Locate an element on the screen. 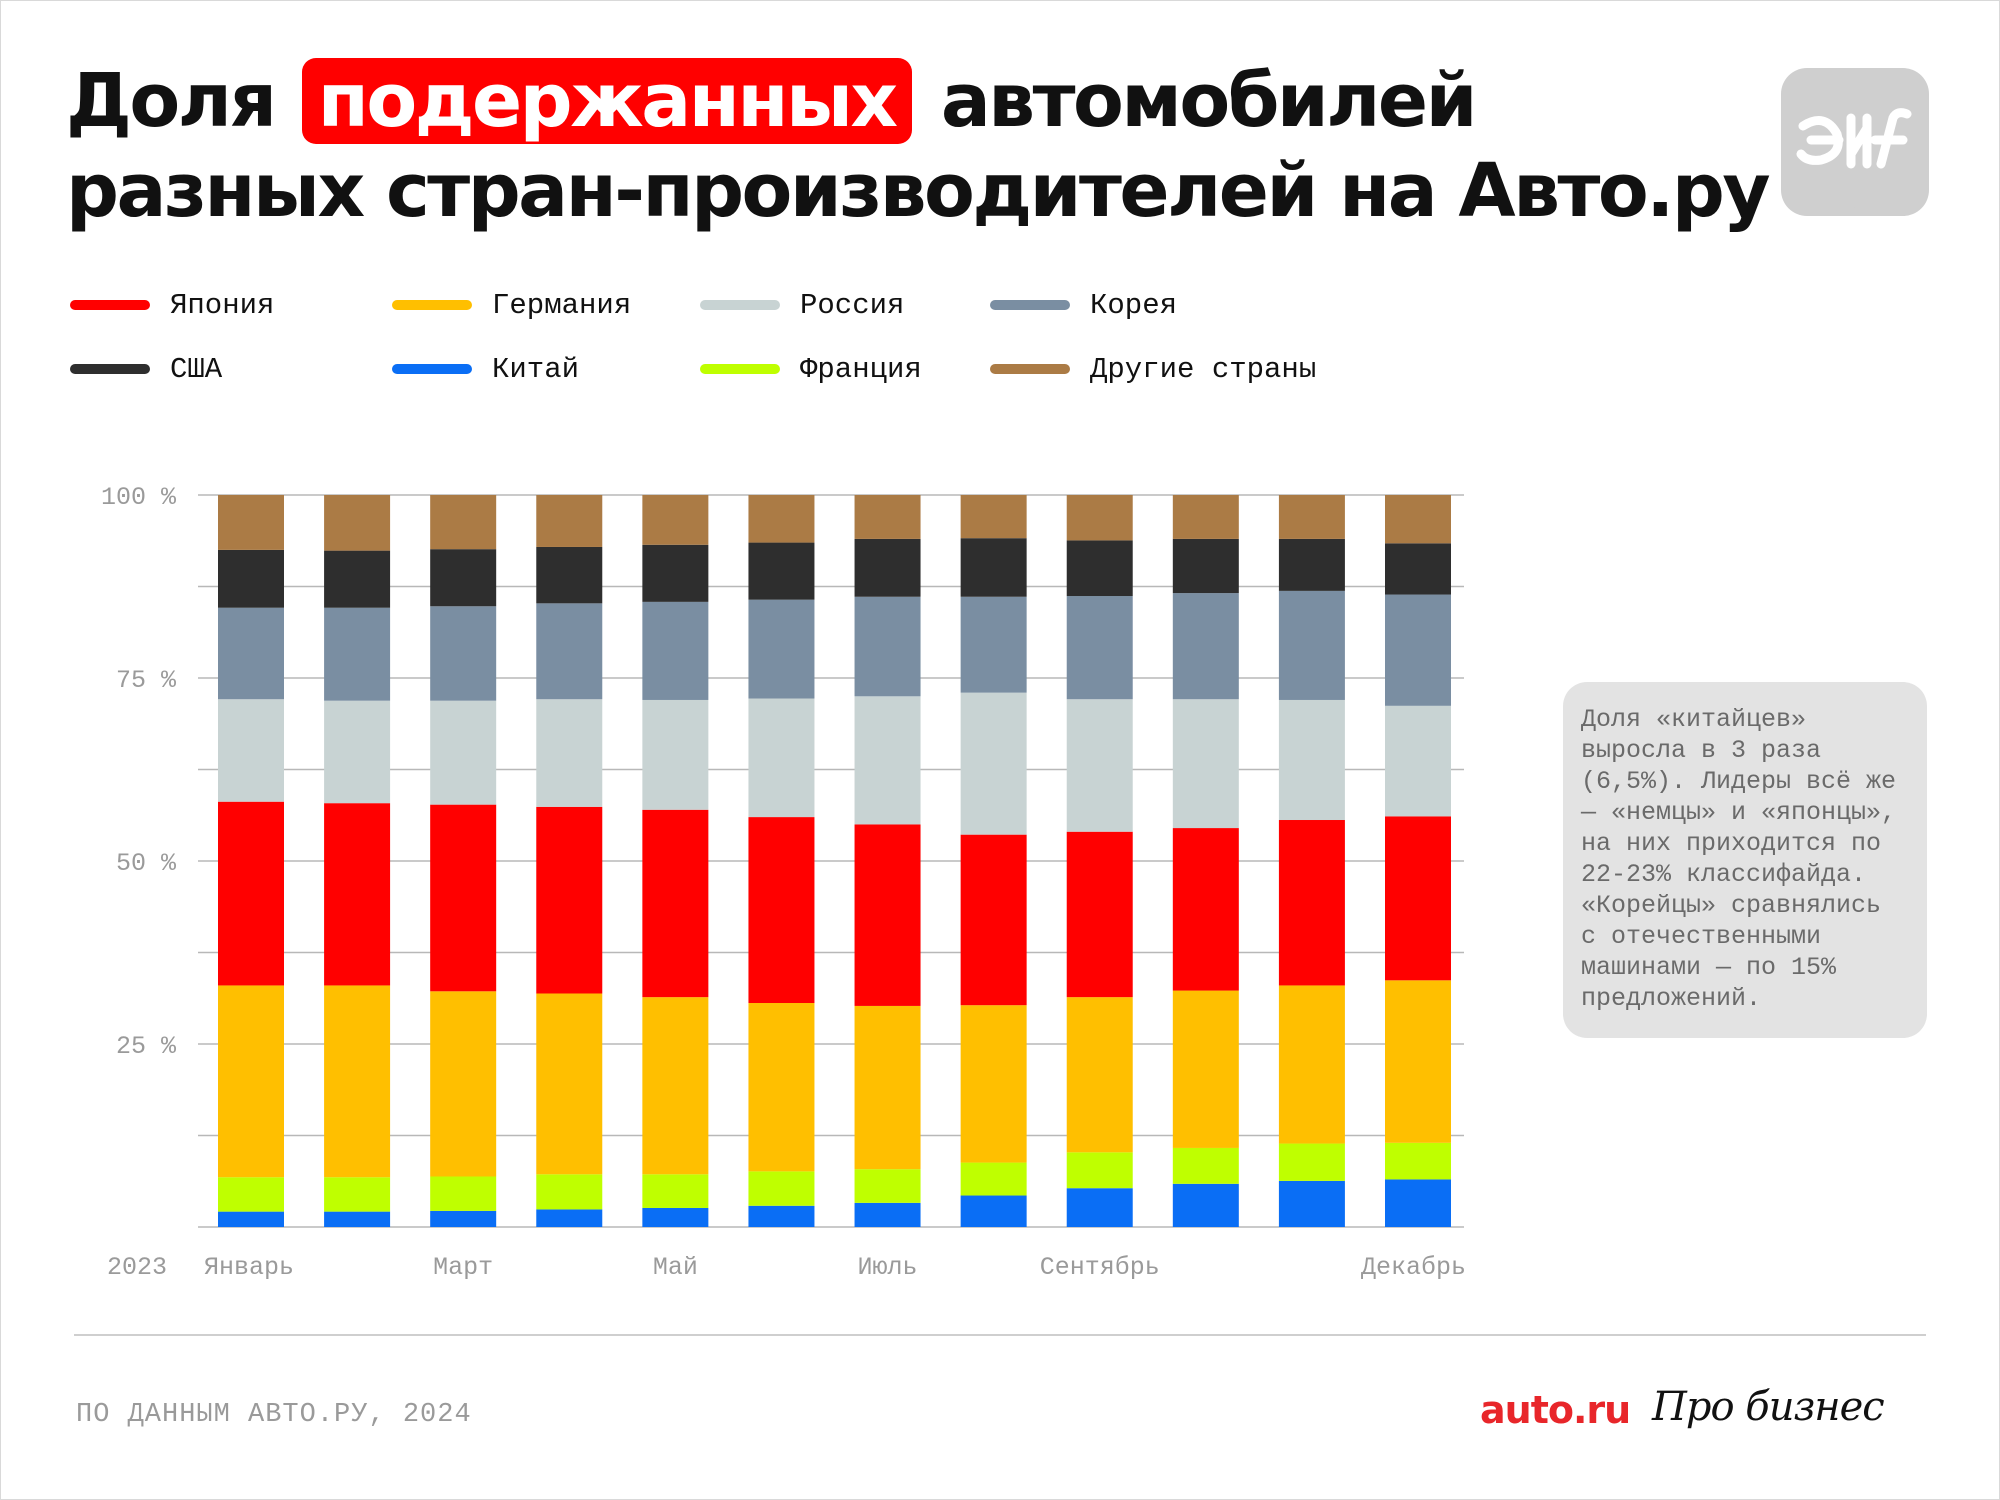  note-line: Доля «китайцев» is located at coordinates (1694, 719).